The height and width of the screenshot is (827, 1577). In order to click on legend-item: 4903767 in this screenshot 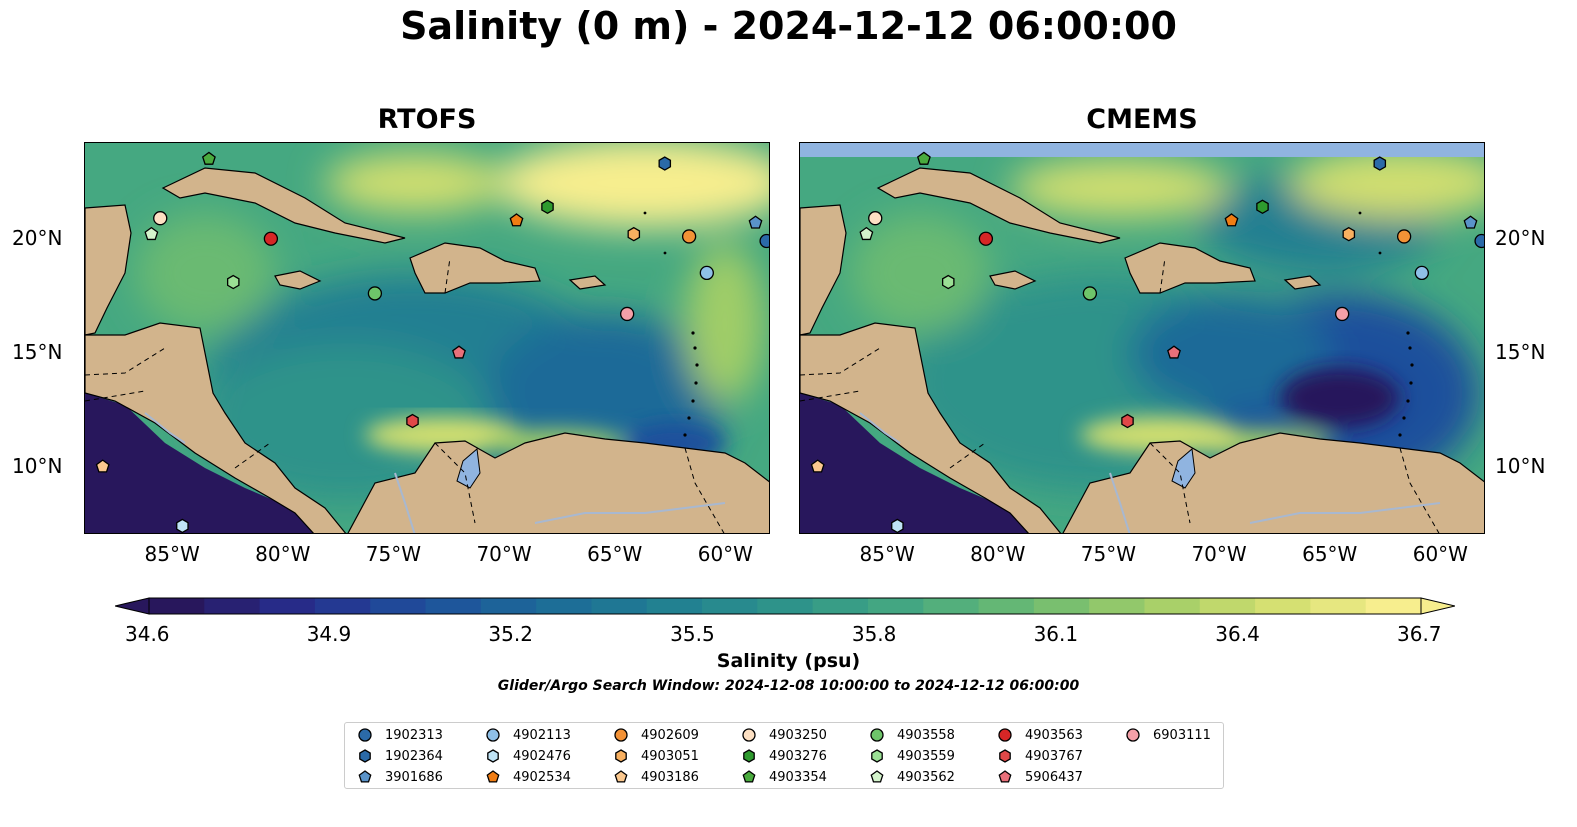, I will do `click(1040, 756)`.